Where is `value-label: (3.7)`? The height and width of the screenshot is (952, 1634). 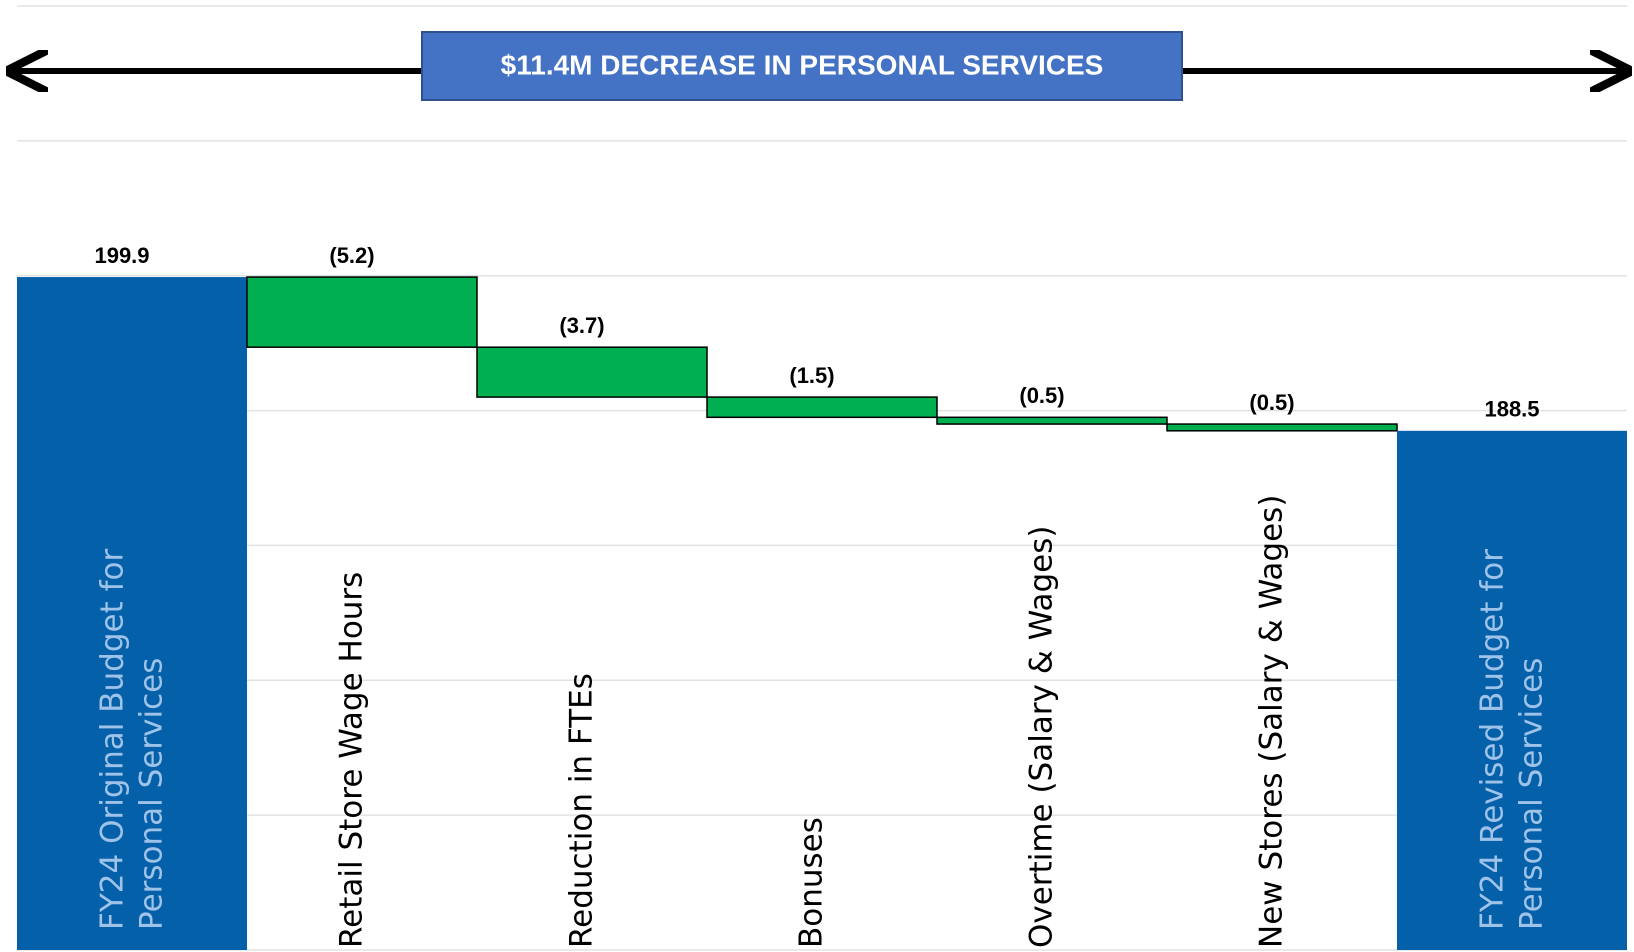
value-label: (3.7) is located at coordinates (581, 325).